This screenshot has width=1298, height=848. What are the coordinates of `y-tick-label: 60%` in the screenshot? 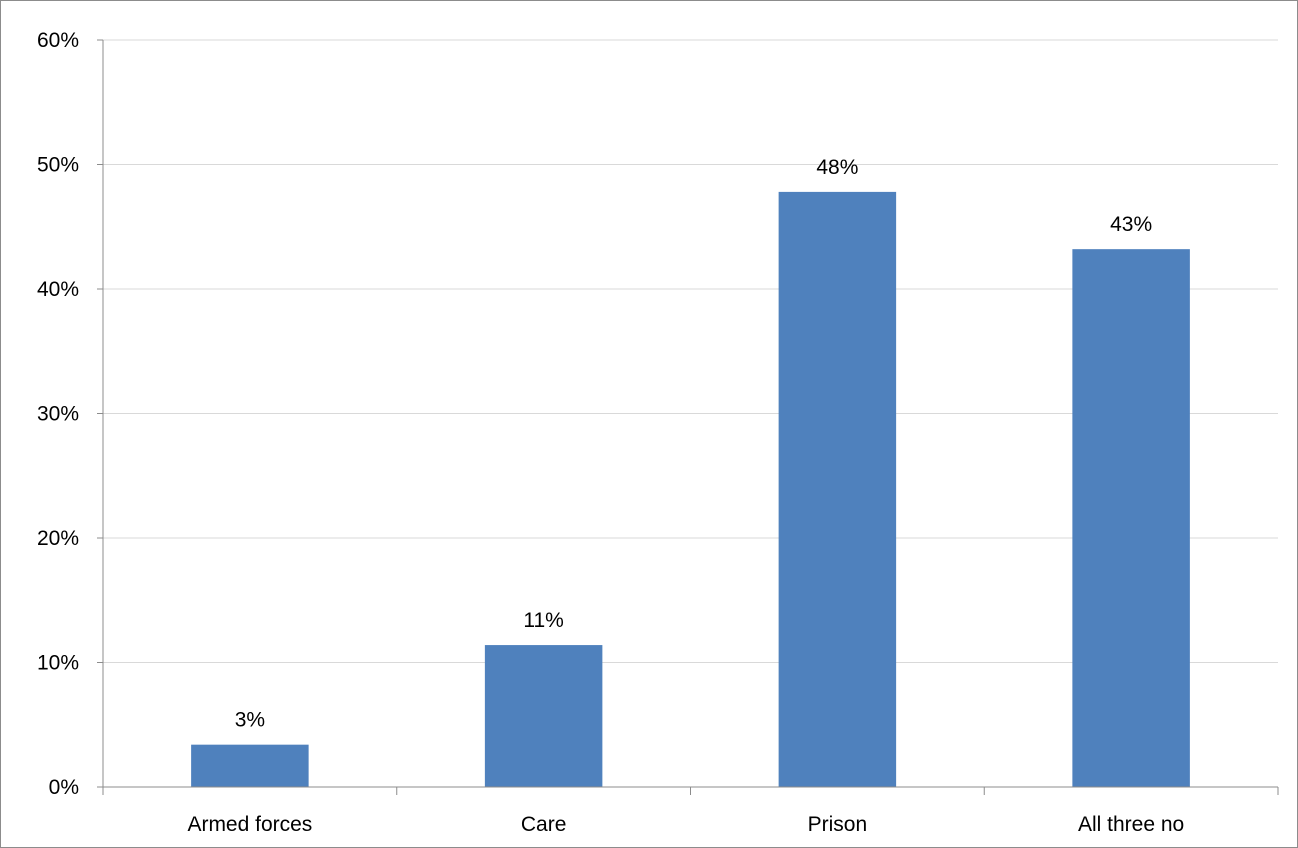 It's located at (58, 40).